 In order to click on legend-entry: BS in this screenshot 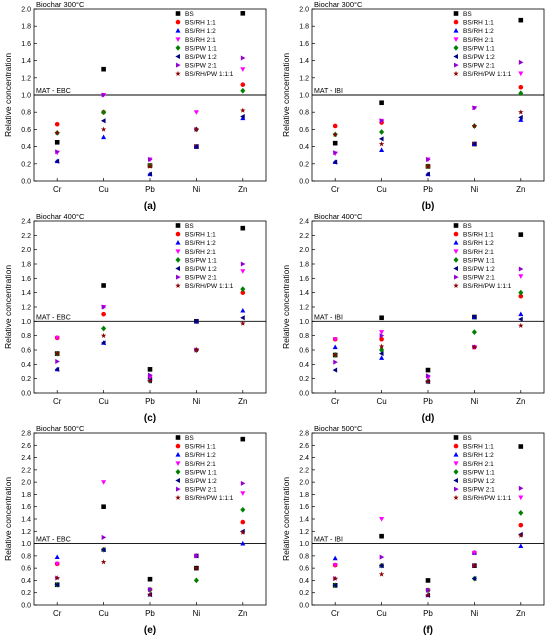, I will do `click(467, 226)`.